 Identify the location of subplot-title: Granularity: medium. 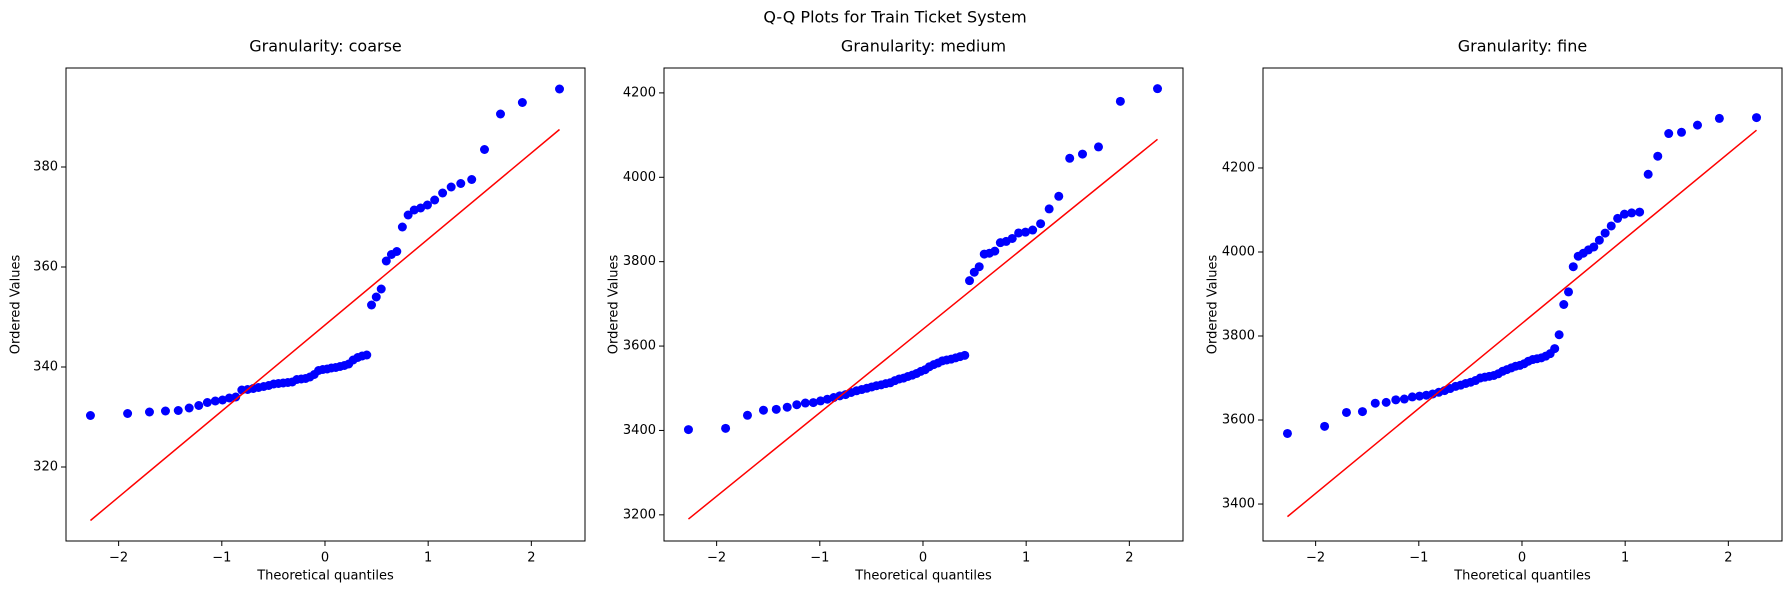
(923, 46).